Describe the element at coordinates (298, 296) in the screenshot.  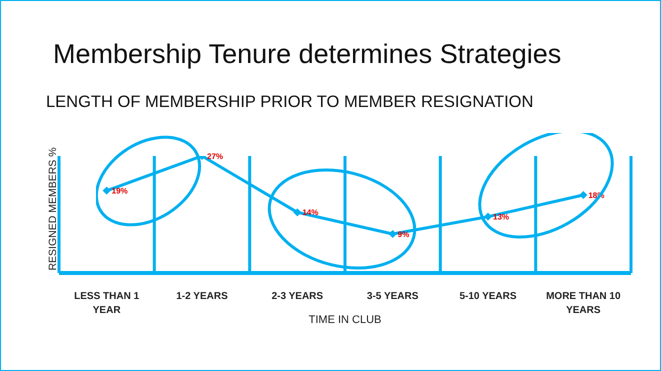
I see `x-tick-label: 2-3 YEARS` at that location.